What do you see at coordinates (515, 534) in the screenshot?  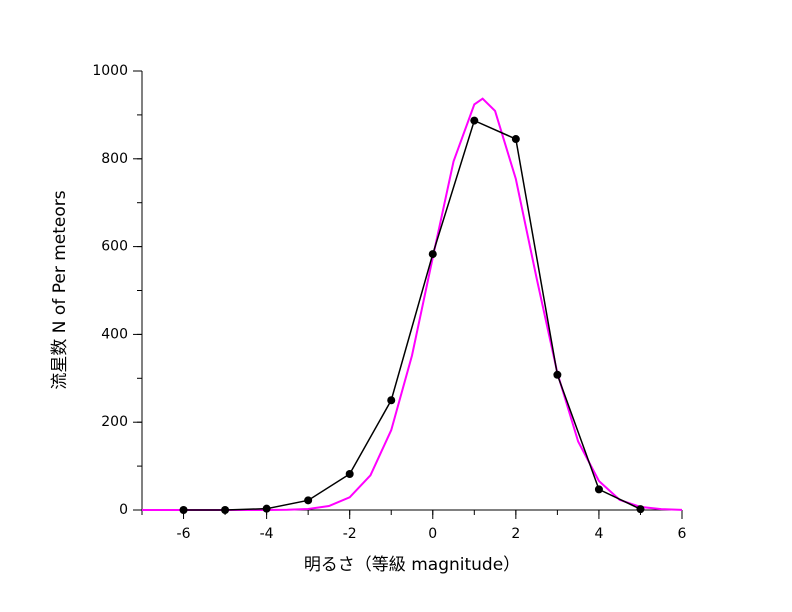 I see `x-tick-label: 2` at bounding box center [515, 534].